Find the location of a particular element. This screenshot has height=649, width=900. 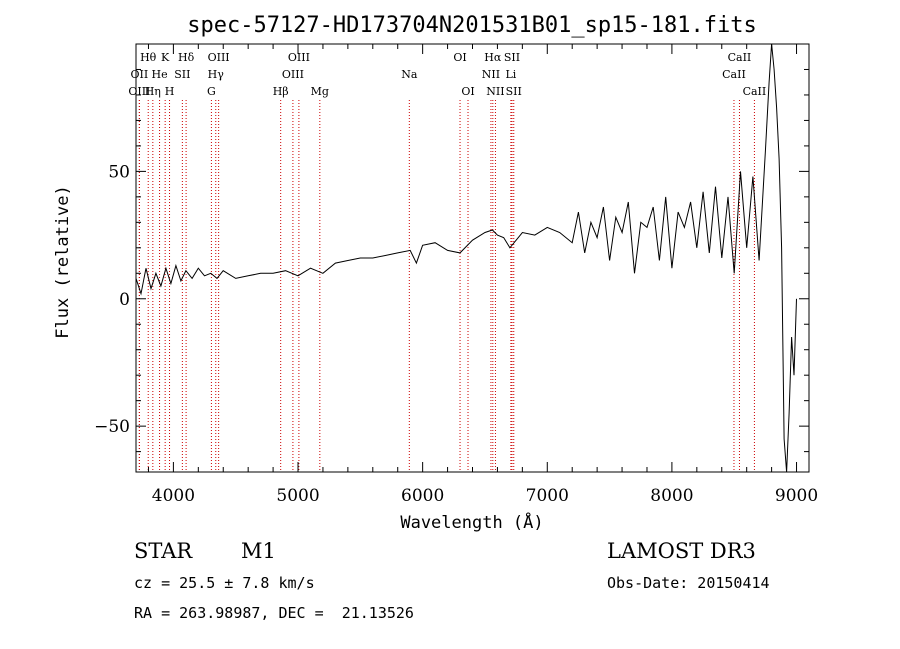

y-tick-label: 0 is located at coordinates (124, 300).